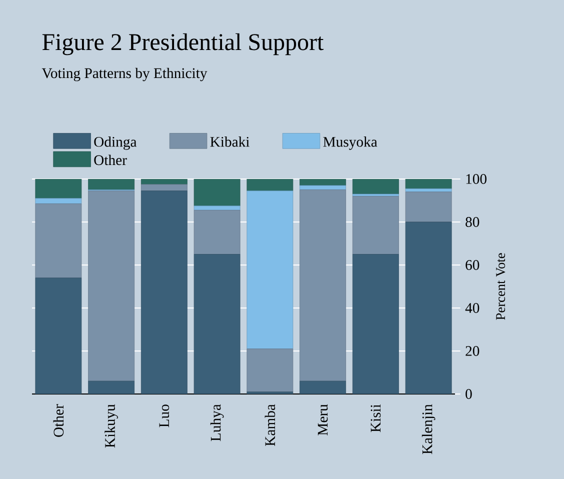  Describe the element at coordinates (473, 265) in the screenshot. I see `y-tick-label: 60` at that location.